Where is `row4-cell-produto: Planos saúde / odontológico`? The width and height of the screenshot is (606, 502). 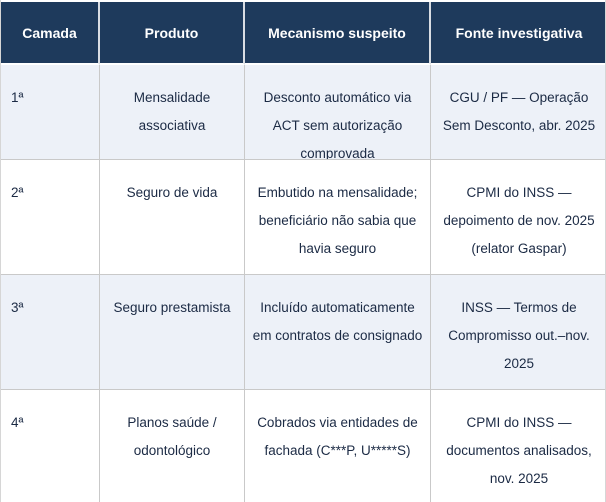
row4-cell-produto: Planos saúde / odontológico is located at coordinates (172, 446).